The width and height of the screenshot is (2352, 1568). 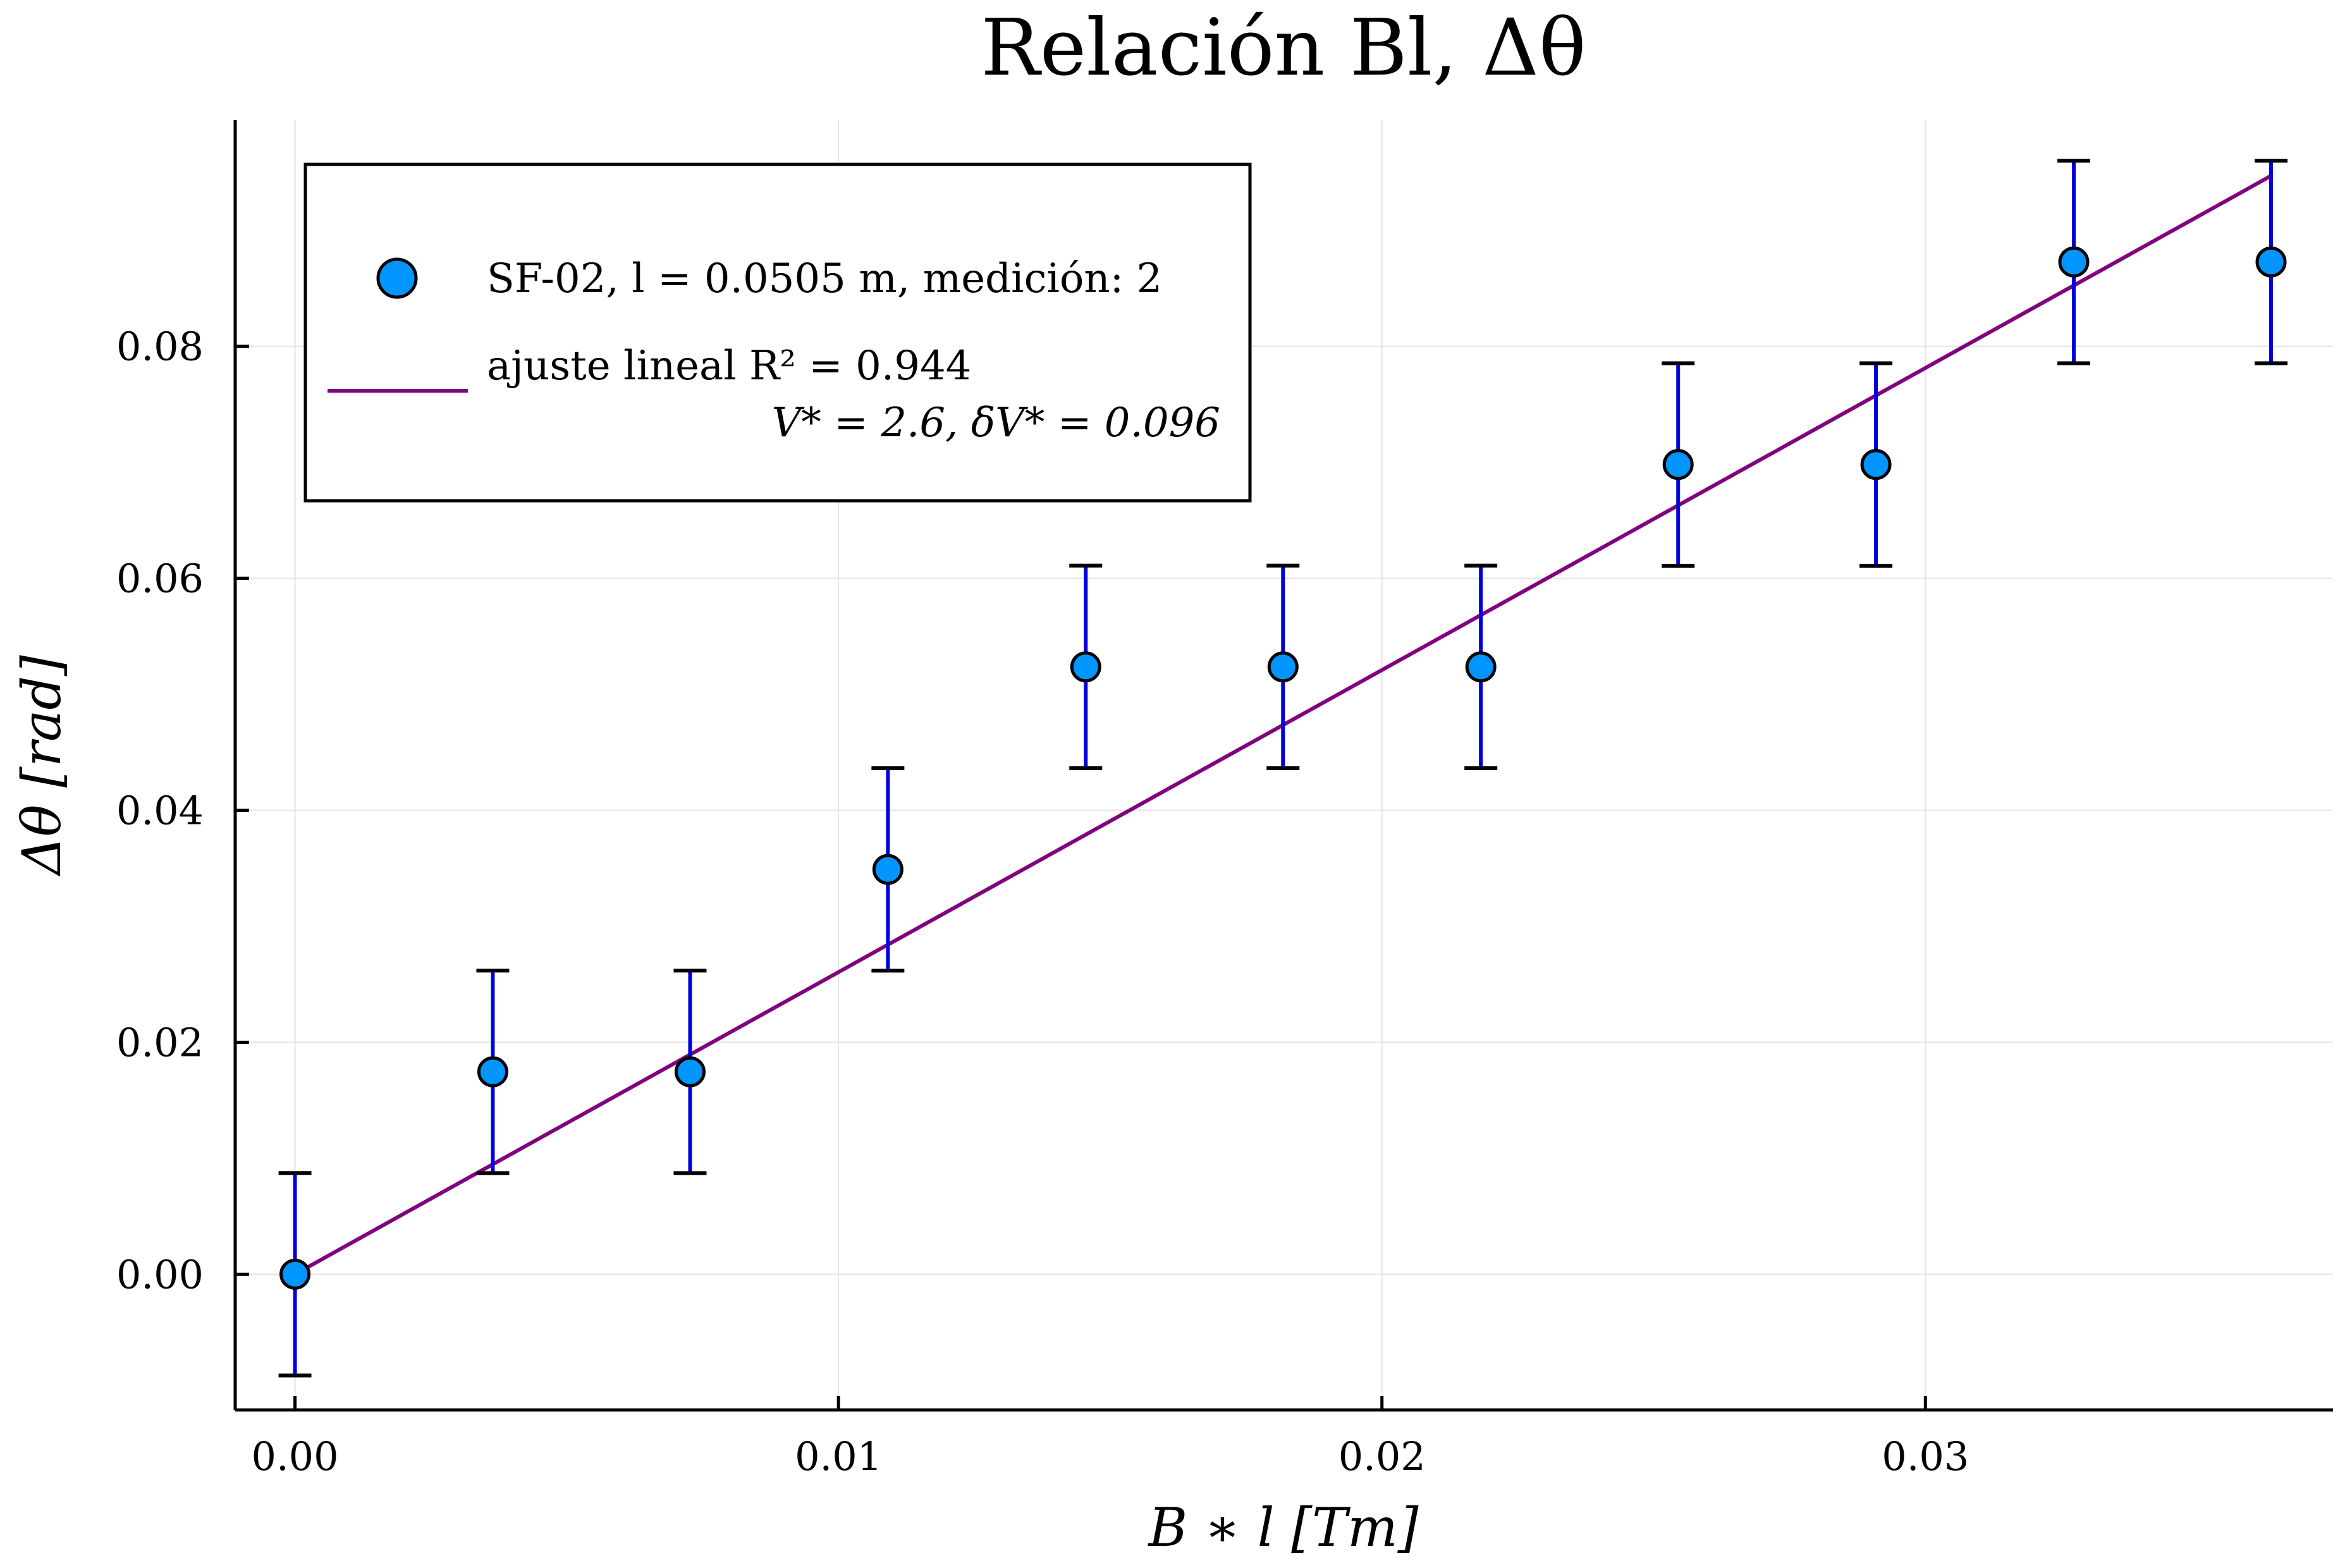 What do you see at coordinates (1382, 1456) in the screenshot?
I see `x-tick-label: 0.02` at bounding box center [1382, 1456].